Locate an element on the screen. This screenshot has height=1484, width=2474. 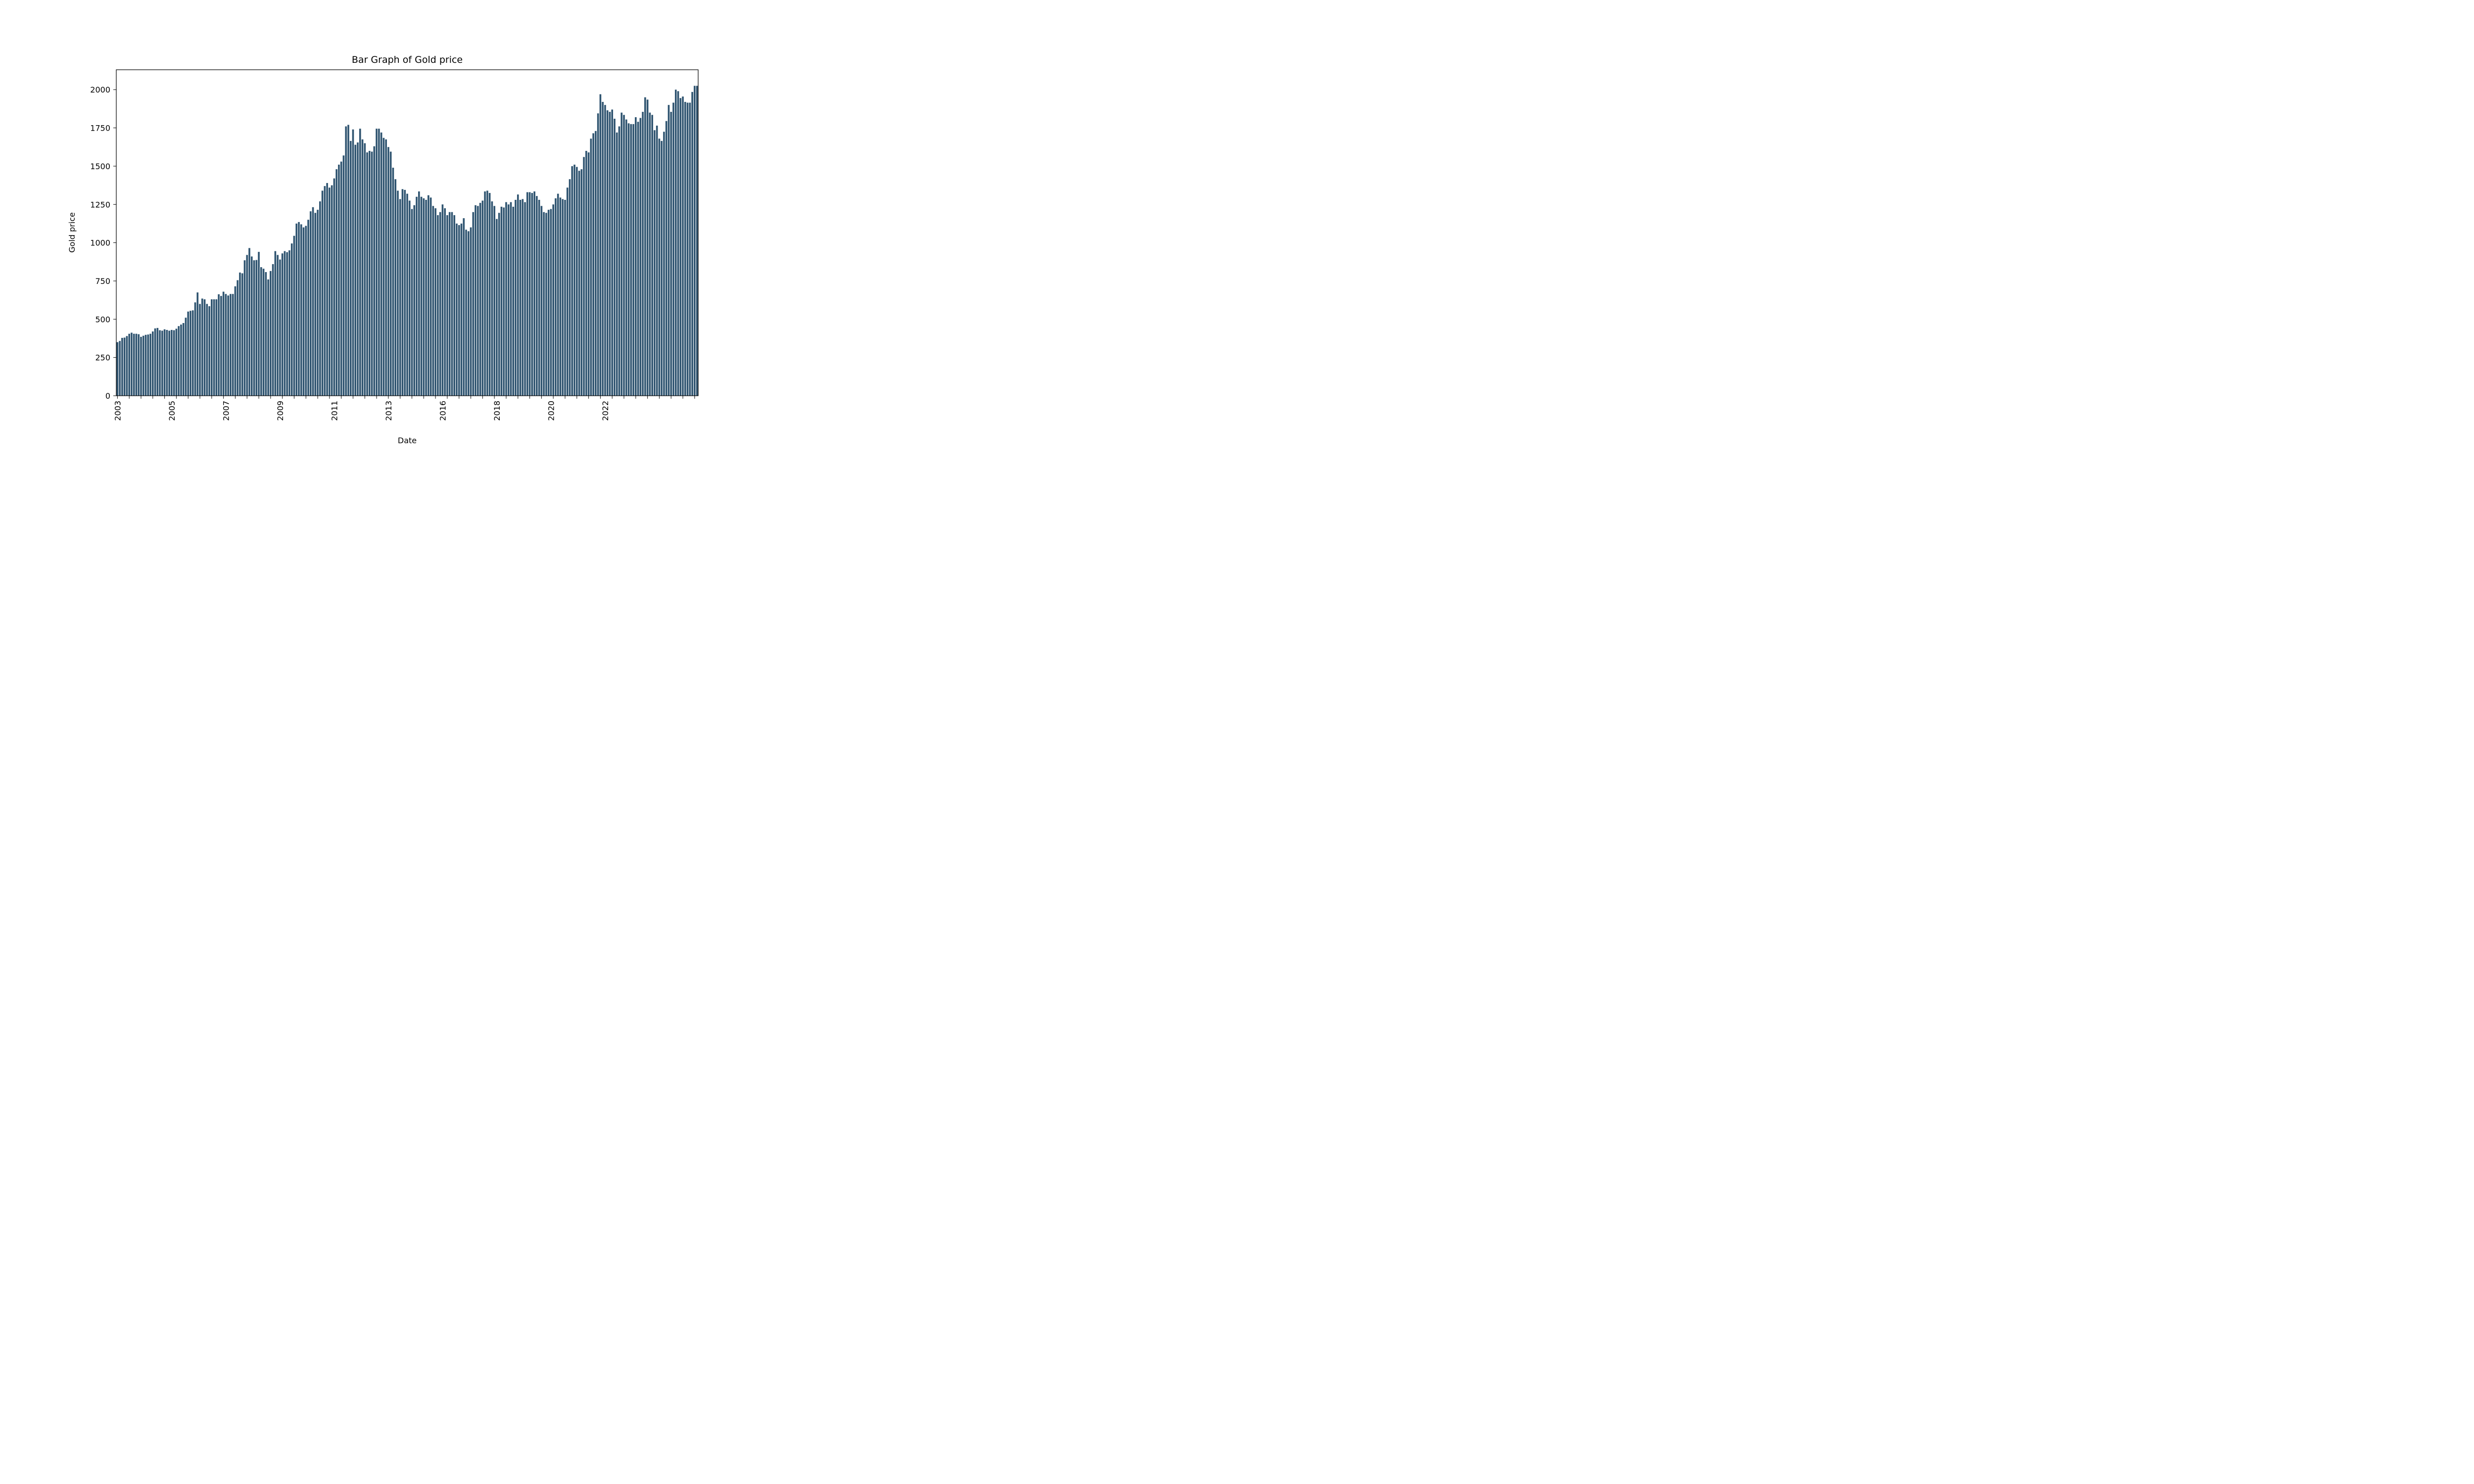
x-axis-label: Date is located at coordinates (408, 440).